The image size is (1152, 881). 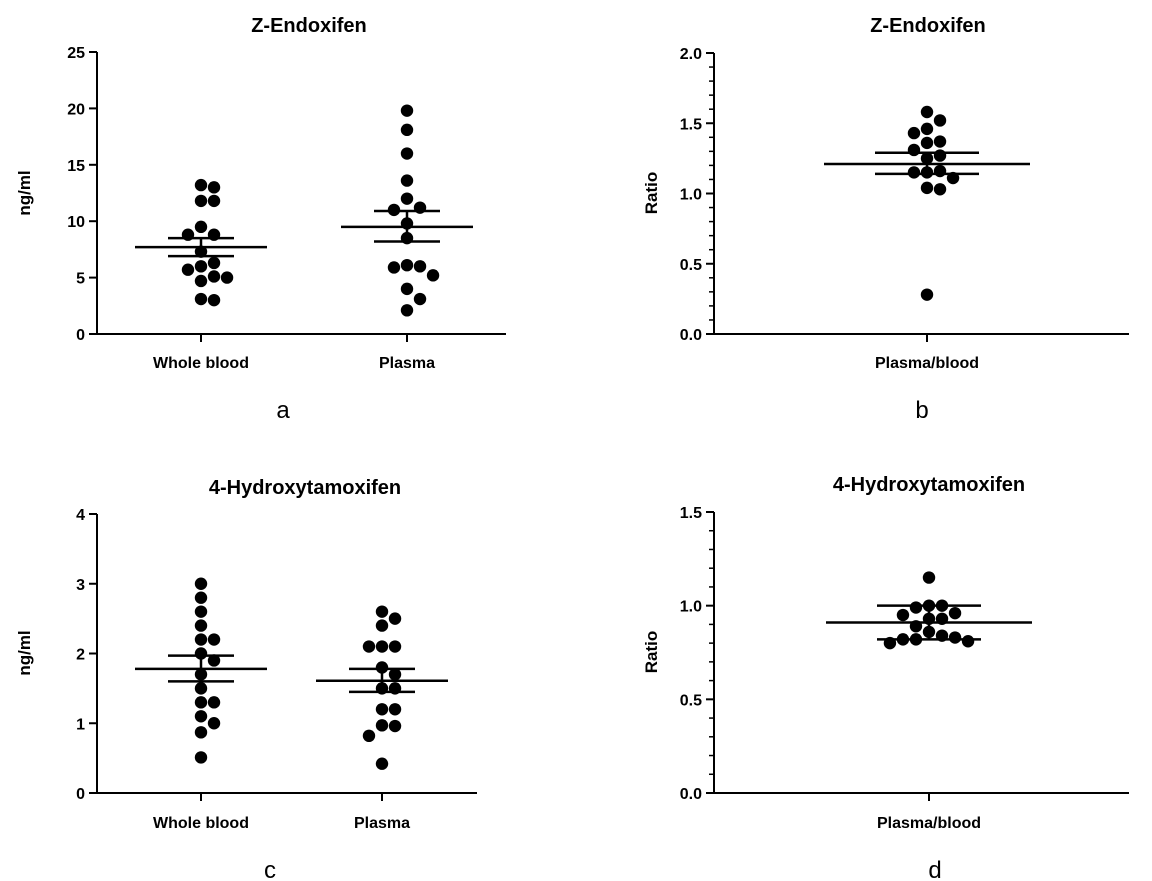 What do you see at coordinates (691, 54) in the screenshot?
I see `y-tick-label: 2.0` at bounding box center [691, 54].